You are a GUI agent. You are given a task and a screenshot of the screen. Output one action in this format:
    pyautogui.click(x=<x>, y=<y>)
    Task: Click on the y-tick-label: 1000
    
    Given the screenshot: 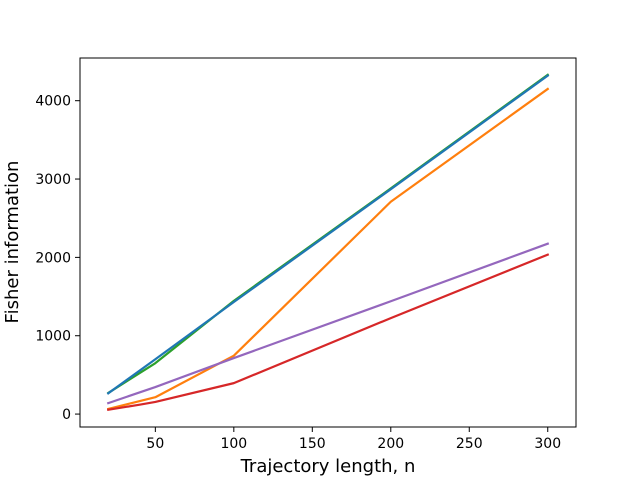 What is the action you would take?
    pyautogui.click(x=53, y=337)
    